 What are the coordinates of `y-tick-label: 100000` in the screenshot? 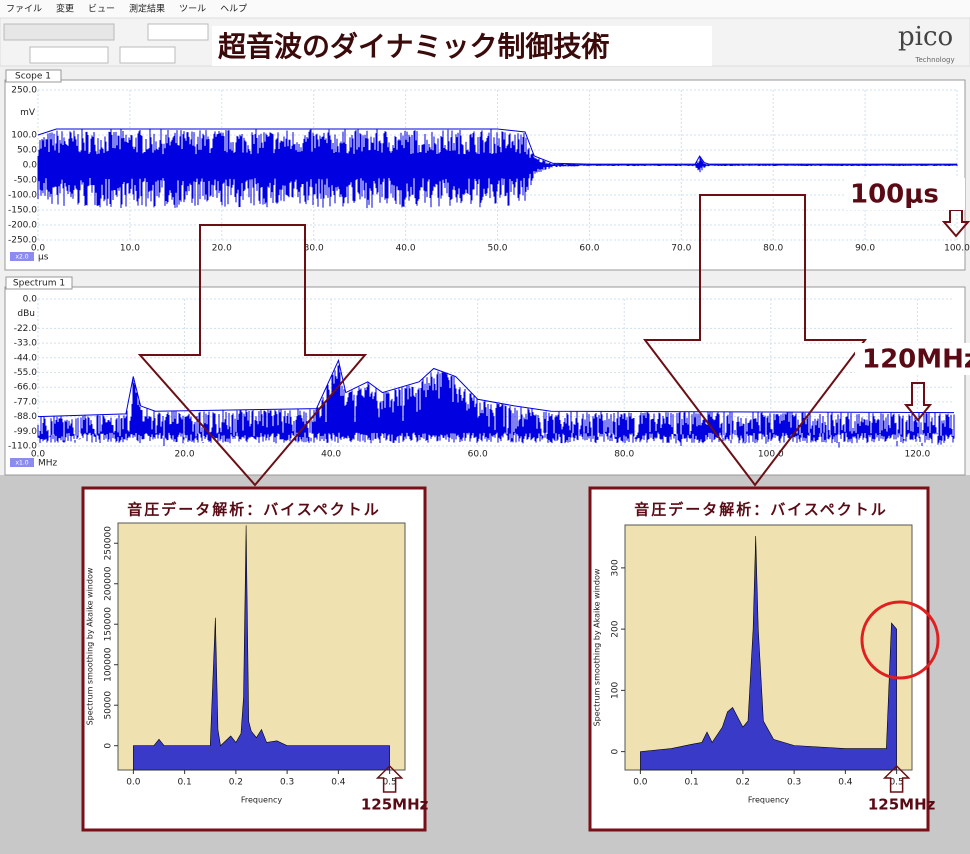 It's located at (109, 664).